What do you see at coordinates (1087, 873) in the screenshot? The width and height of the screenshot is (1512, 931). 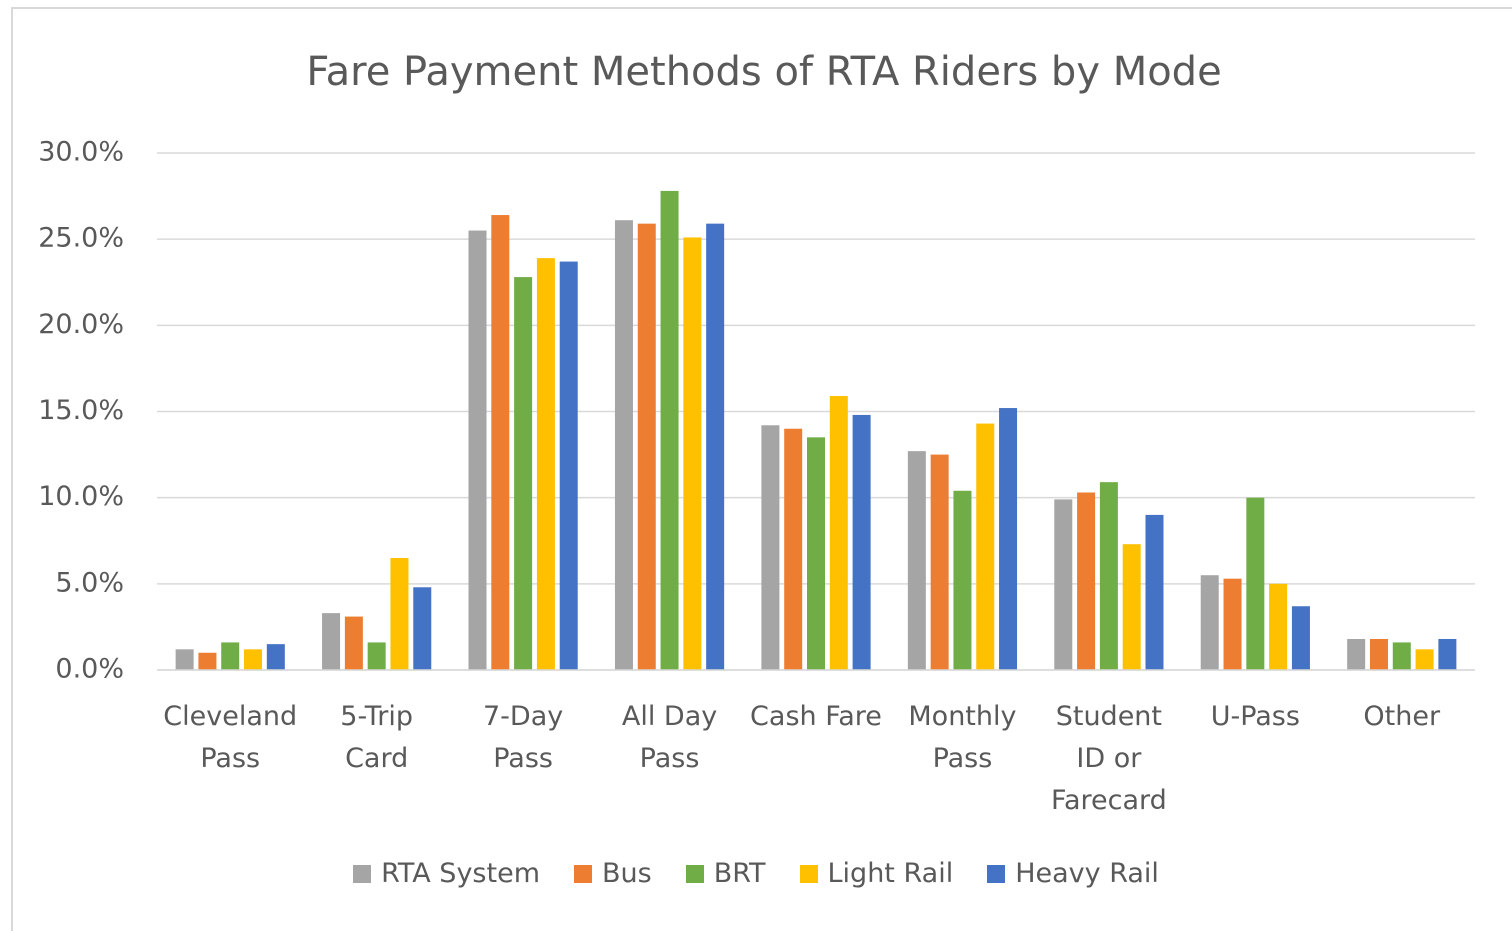 I see `legend-label: Heavy Rail` at bounding box center [1087, 873].